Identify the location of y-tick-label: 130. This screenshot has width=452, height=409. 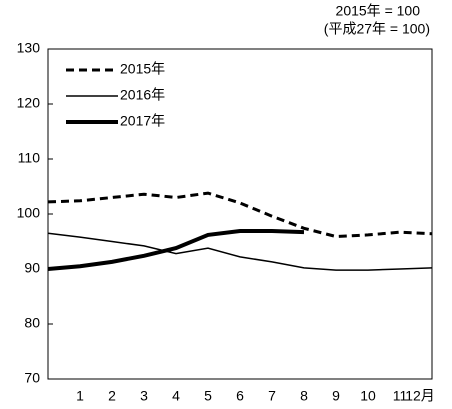
(29, 48).